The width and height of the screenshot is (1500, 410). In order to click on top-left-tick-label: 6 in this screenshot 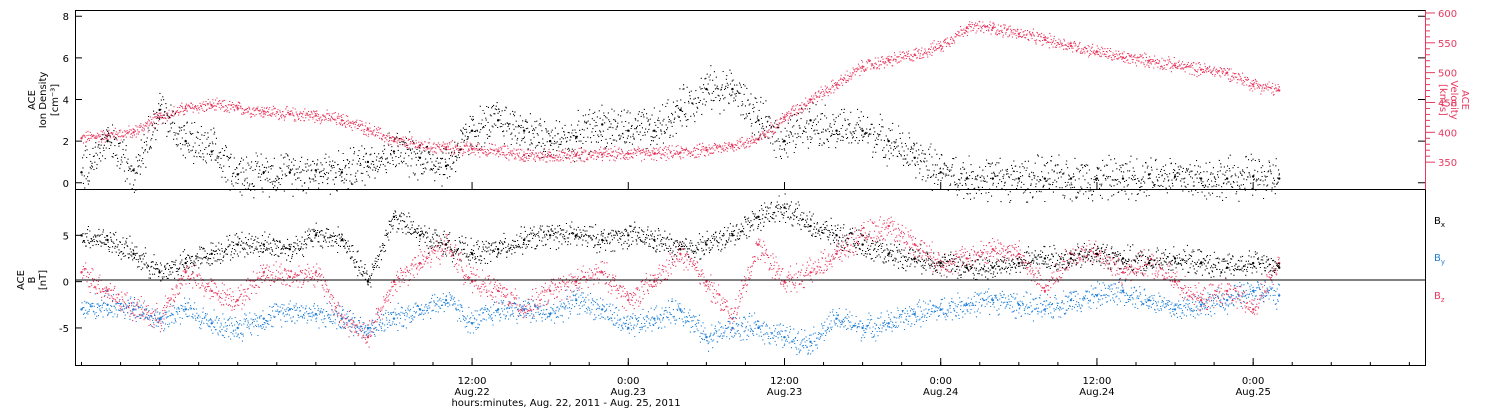, I will do `click(66, 59)`.